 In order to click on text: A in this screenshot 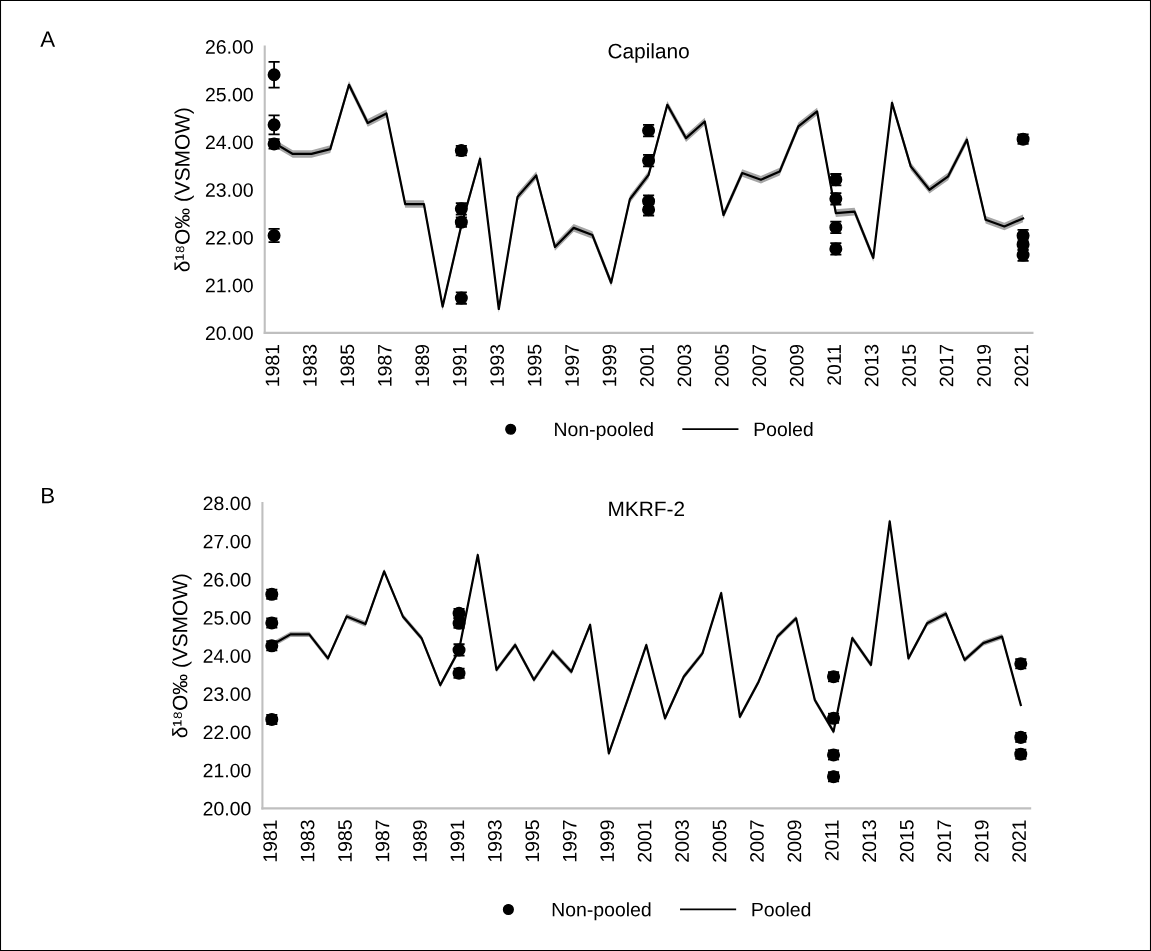, I will do `click(48, 39)`.